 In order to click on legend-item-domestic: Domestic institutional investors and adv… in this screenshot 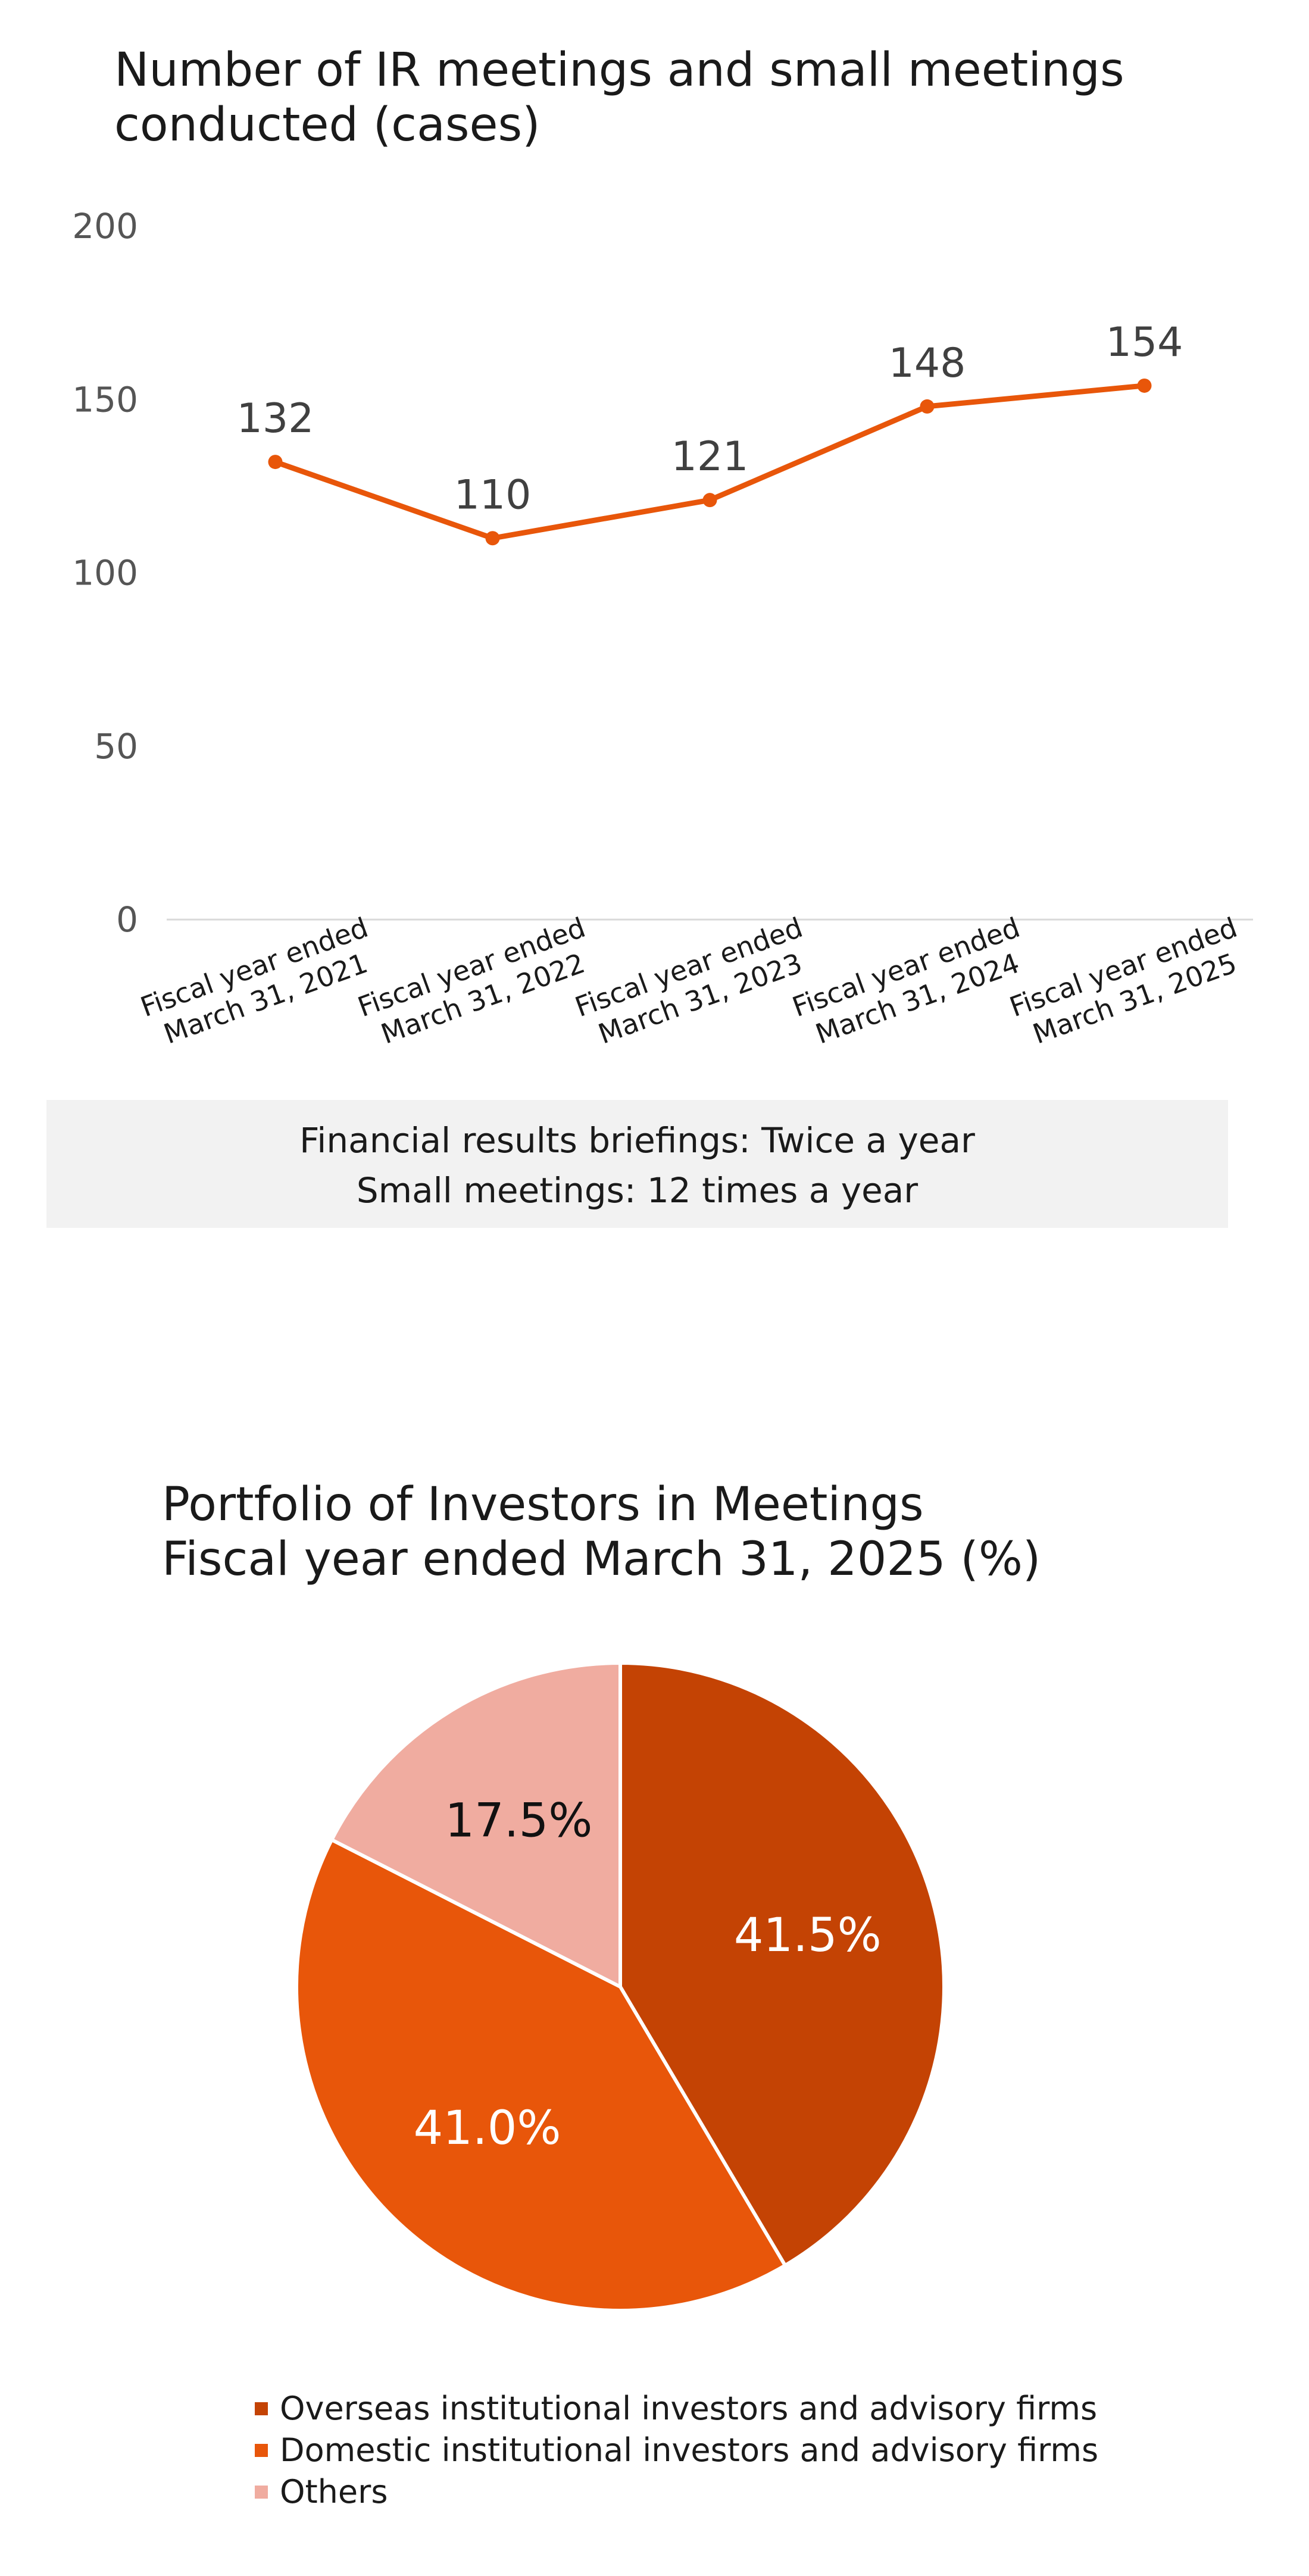, I will do `click(676, 2450)`.